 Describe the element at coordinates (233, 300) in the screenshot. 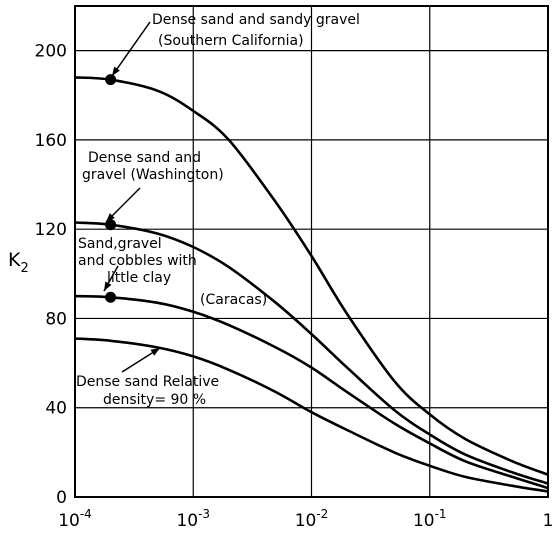

I see `series-annotation-3: (Caracas)` at that location.